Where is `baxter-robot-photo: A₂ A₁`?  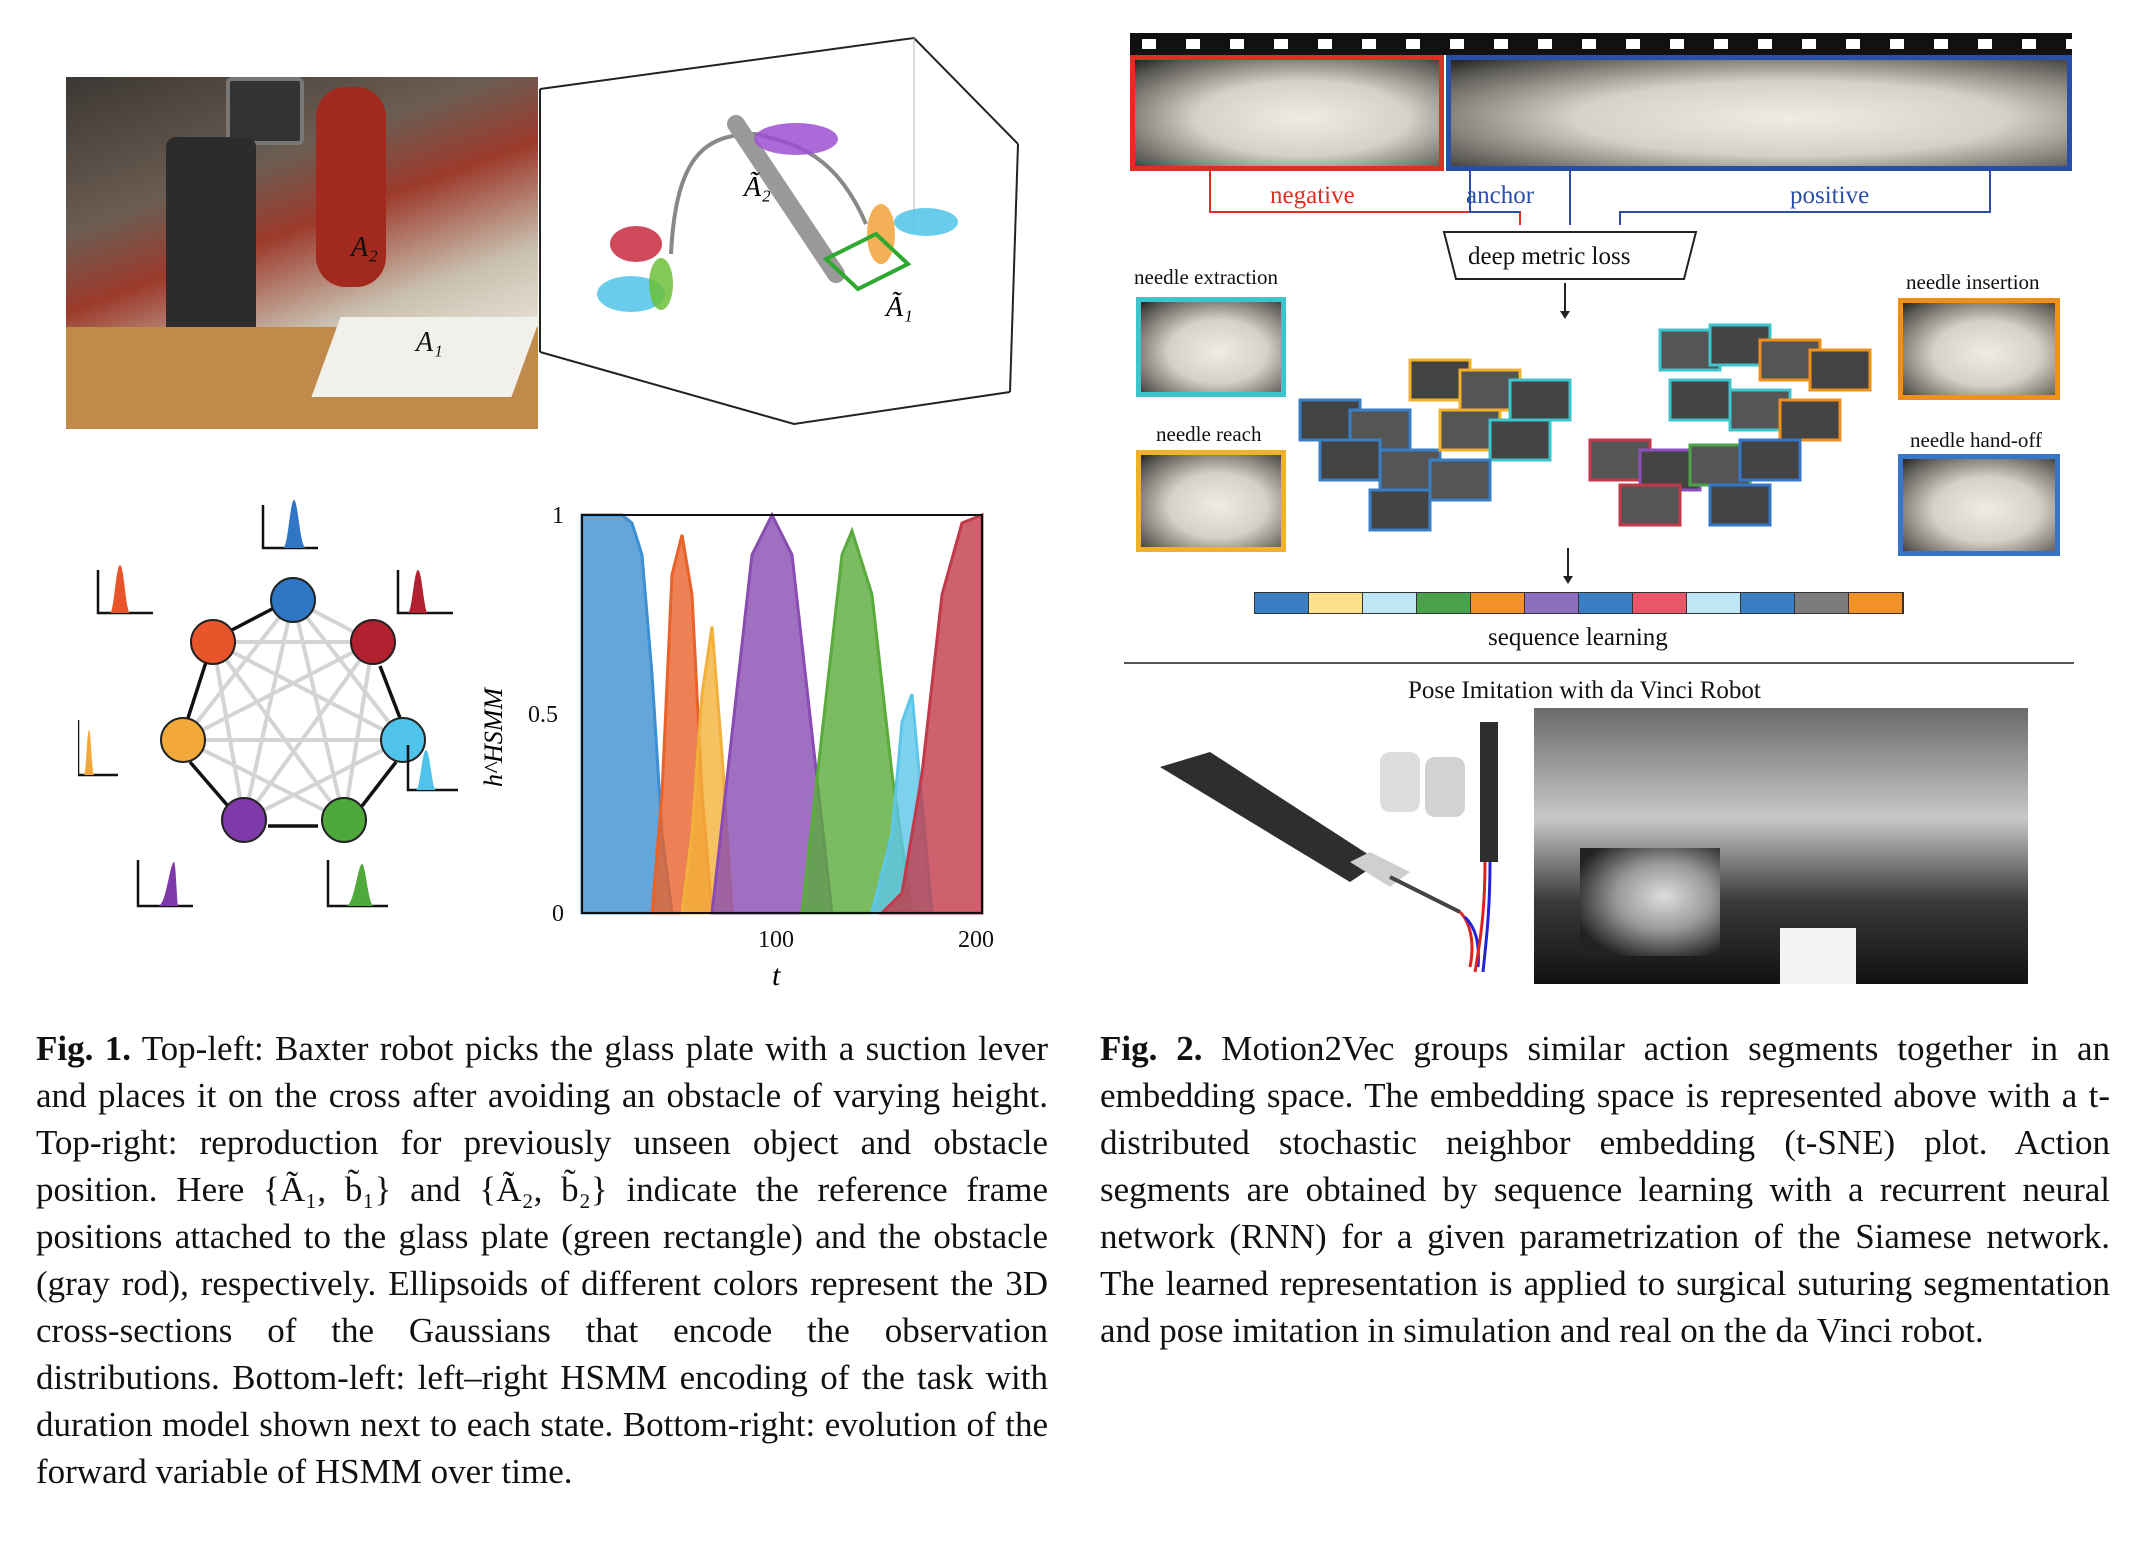
baxter-robot-photo: A₂ A₁ is located at coordinates (303, 253).